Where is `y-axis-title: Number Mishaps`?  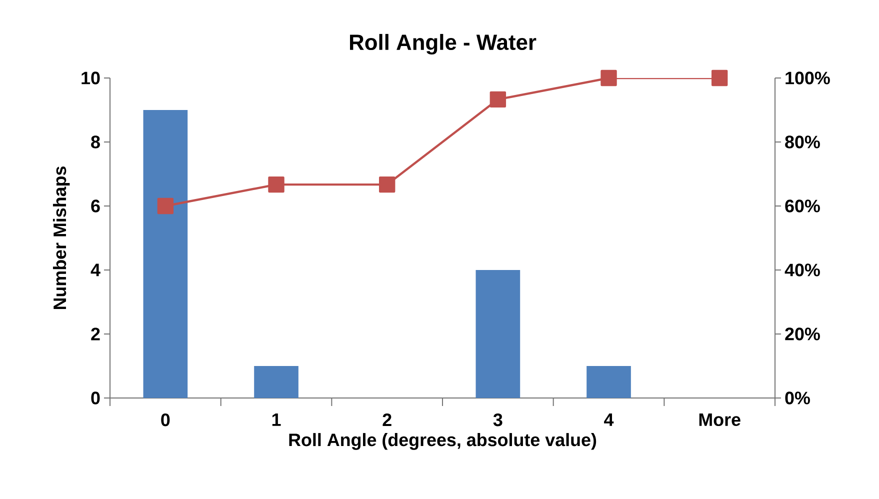
y-axis-title: Number Mishaps is located at coordinates (61, 238).